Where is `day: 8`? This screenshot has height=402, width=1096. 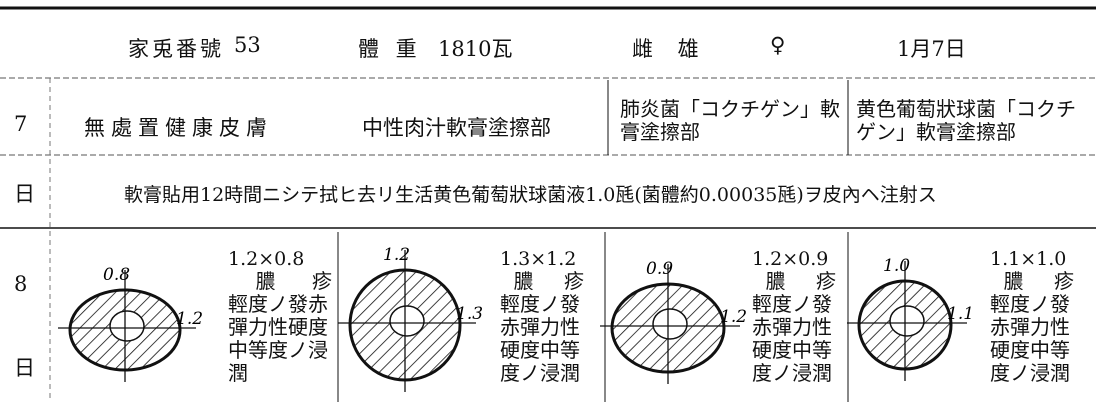
day: 8 is located at coordinates (21, 284).